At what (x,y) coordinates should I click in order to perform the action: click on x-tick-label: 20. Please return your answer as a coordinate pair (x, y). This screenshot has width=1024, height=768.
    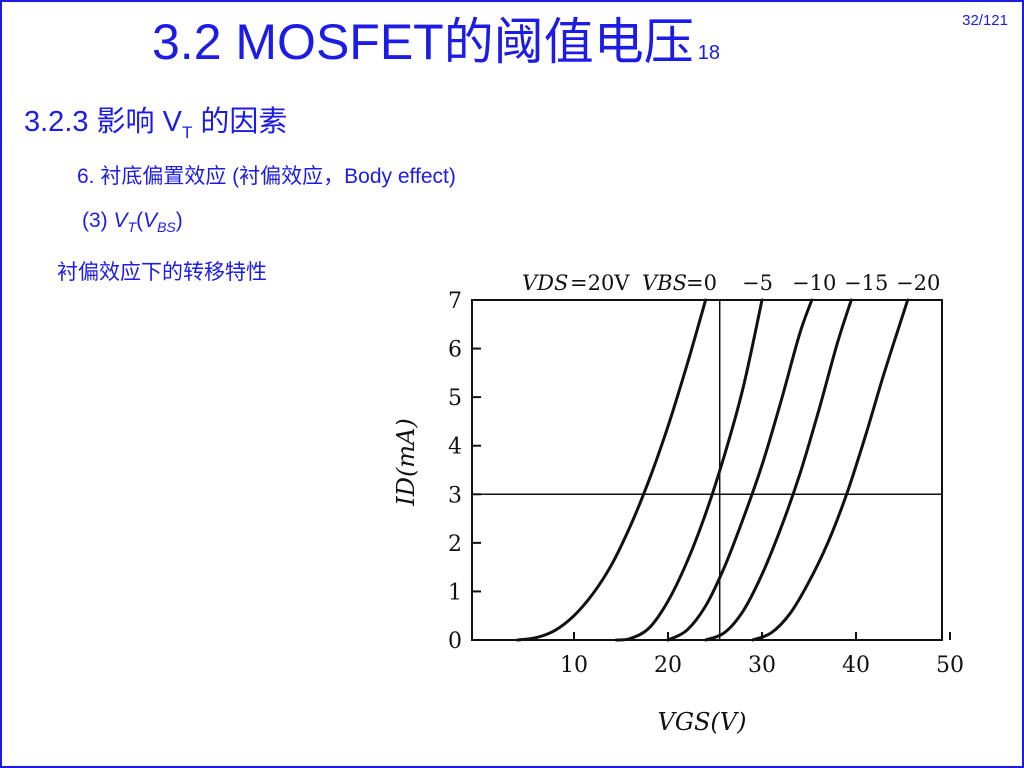
    Looking at the image, I should click on (668, 665).